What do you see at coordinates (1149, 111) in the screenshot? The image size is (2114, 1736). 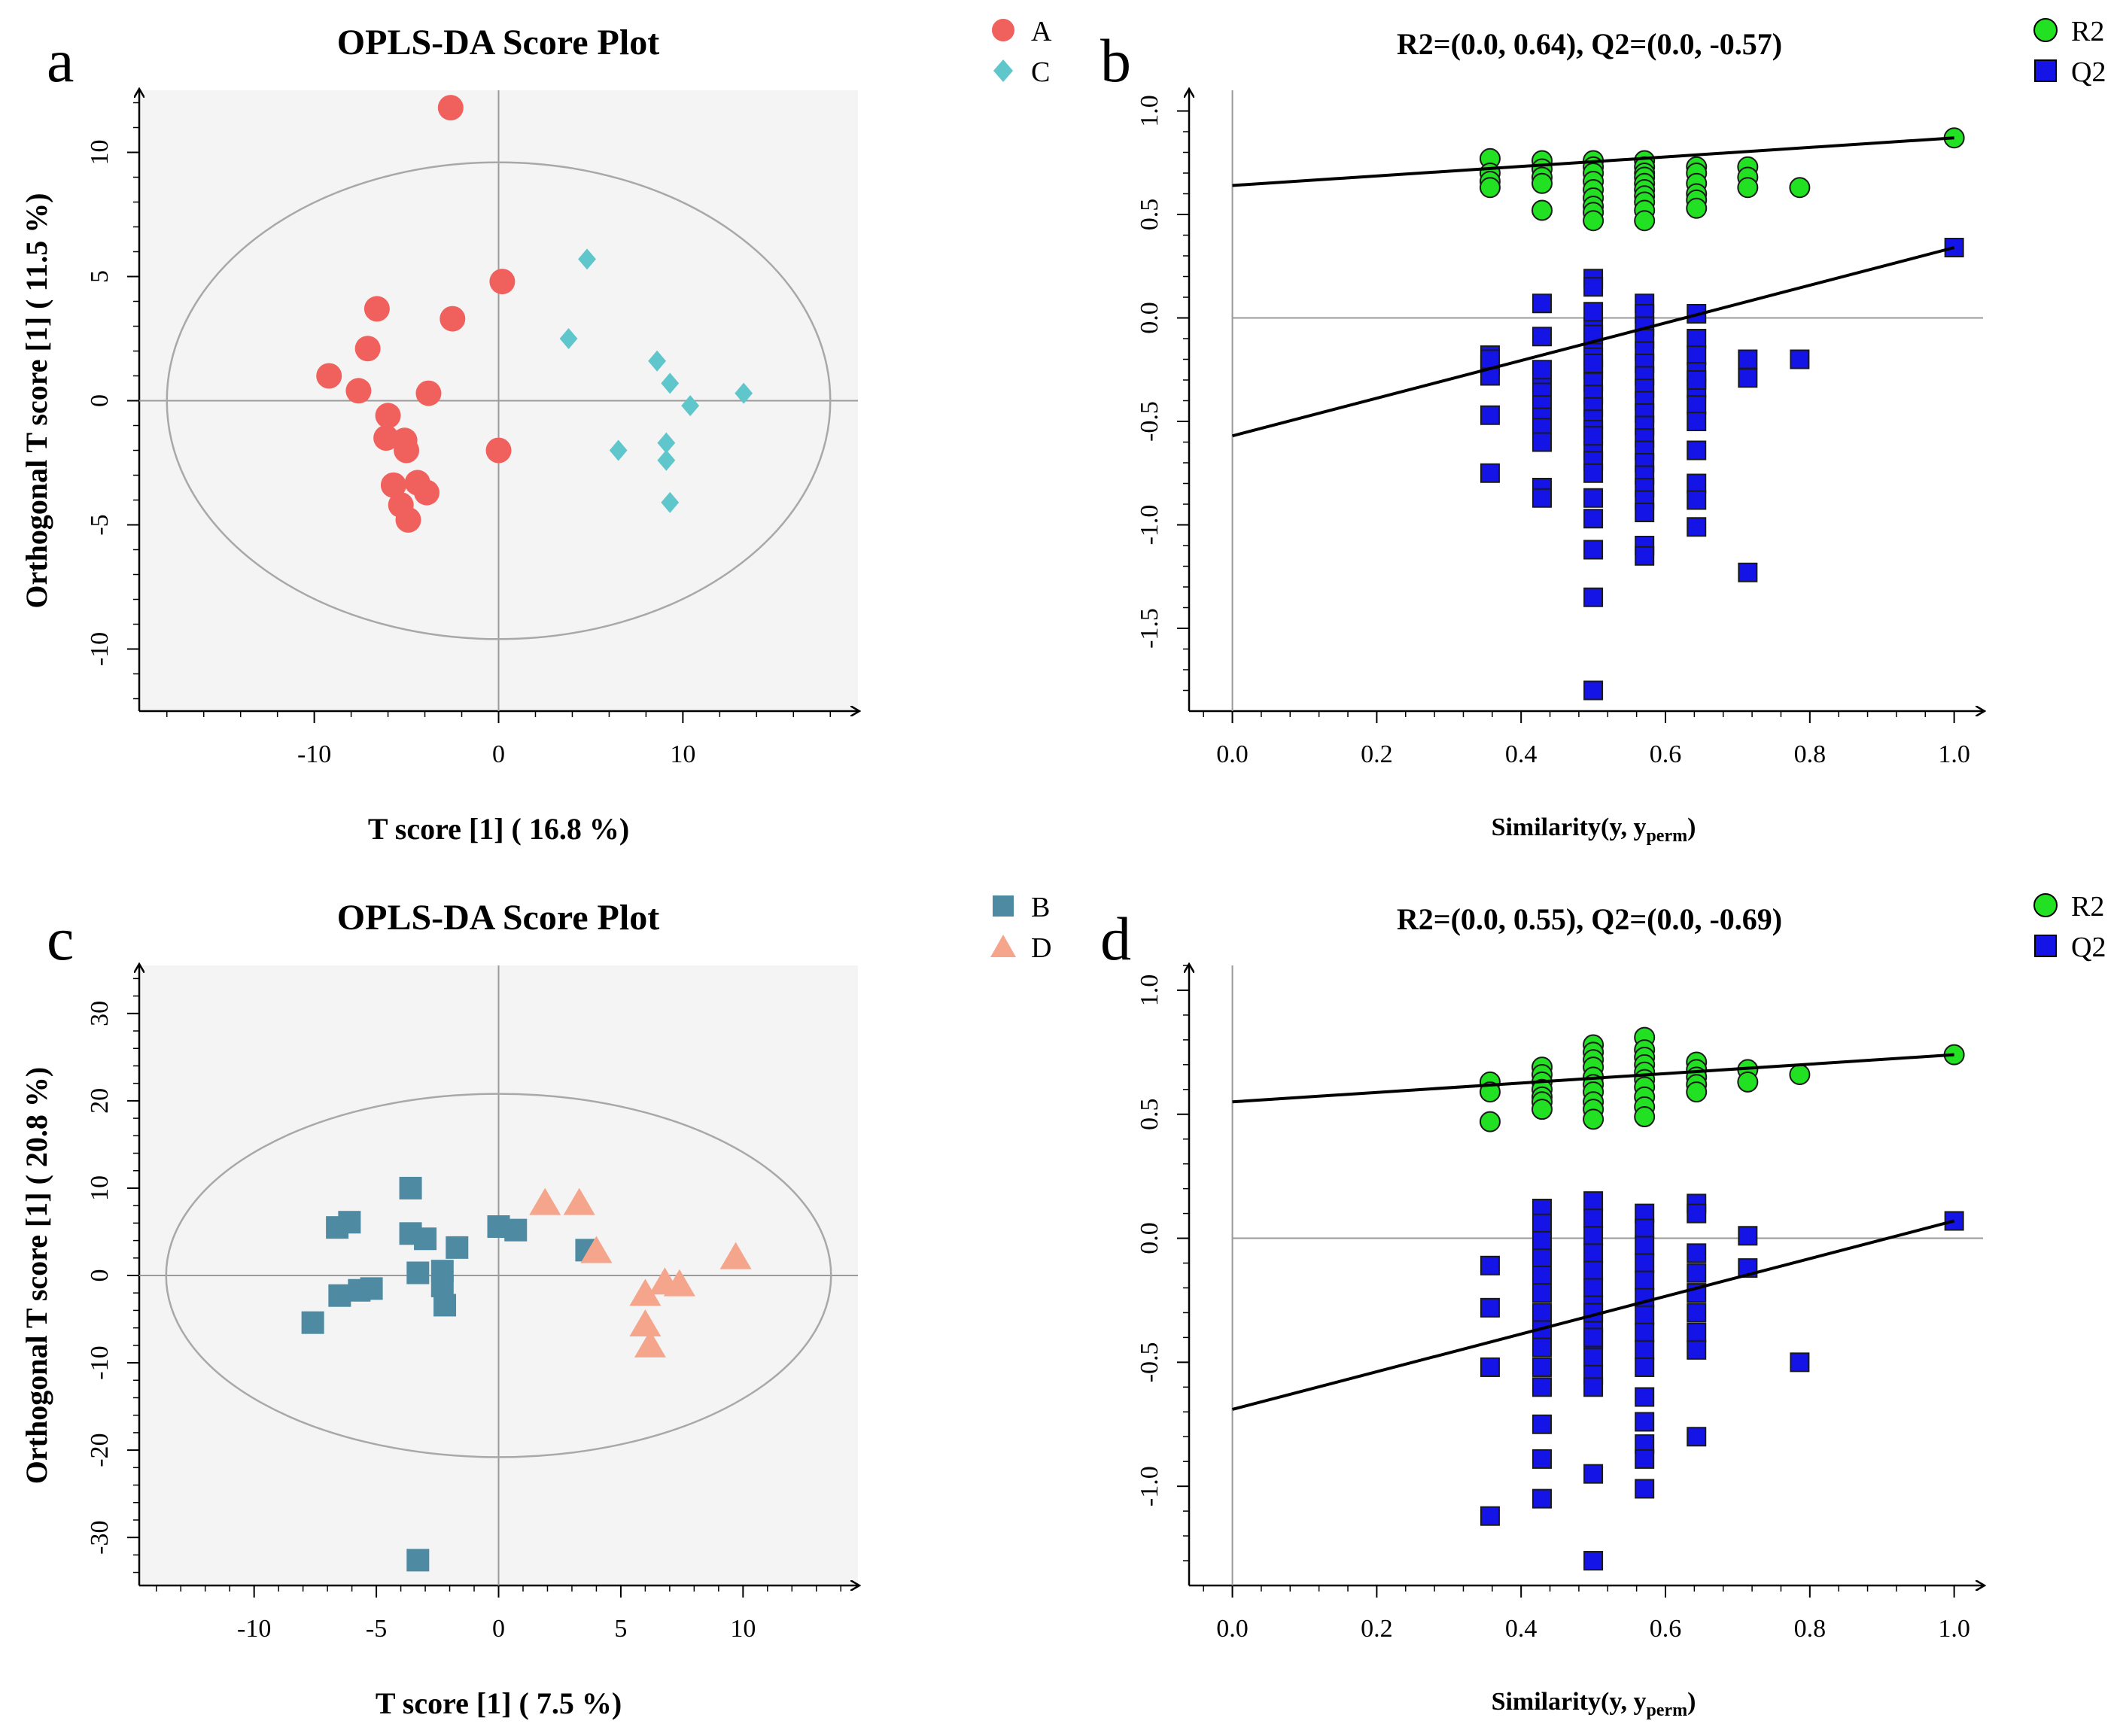 I see `y-tick-label: 1.0` at bounding box center [1149, 111].